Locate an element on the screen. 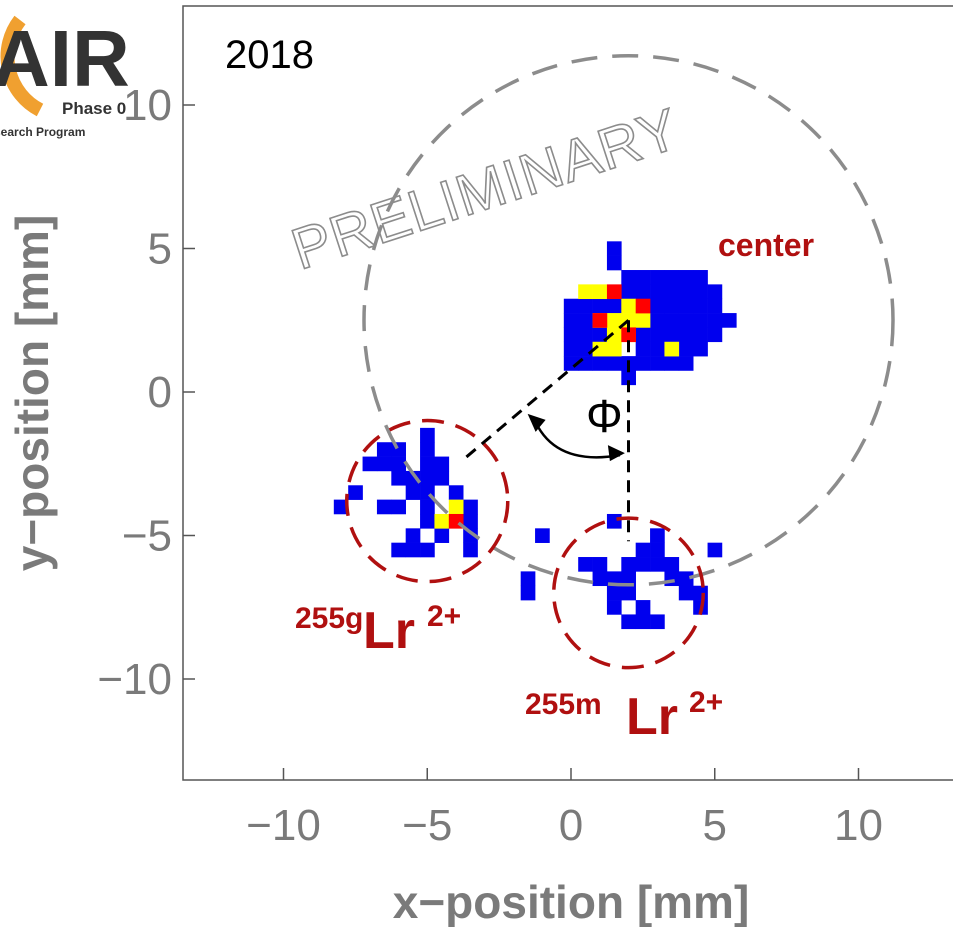 The image size is (953, 932). label-255m-lr: 255m Lr 2+ is located at coordinates (624, 716).